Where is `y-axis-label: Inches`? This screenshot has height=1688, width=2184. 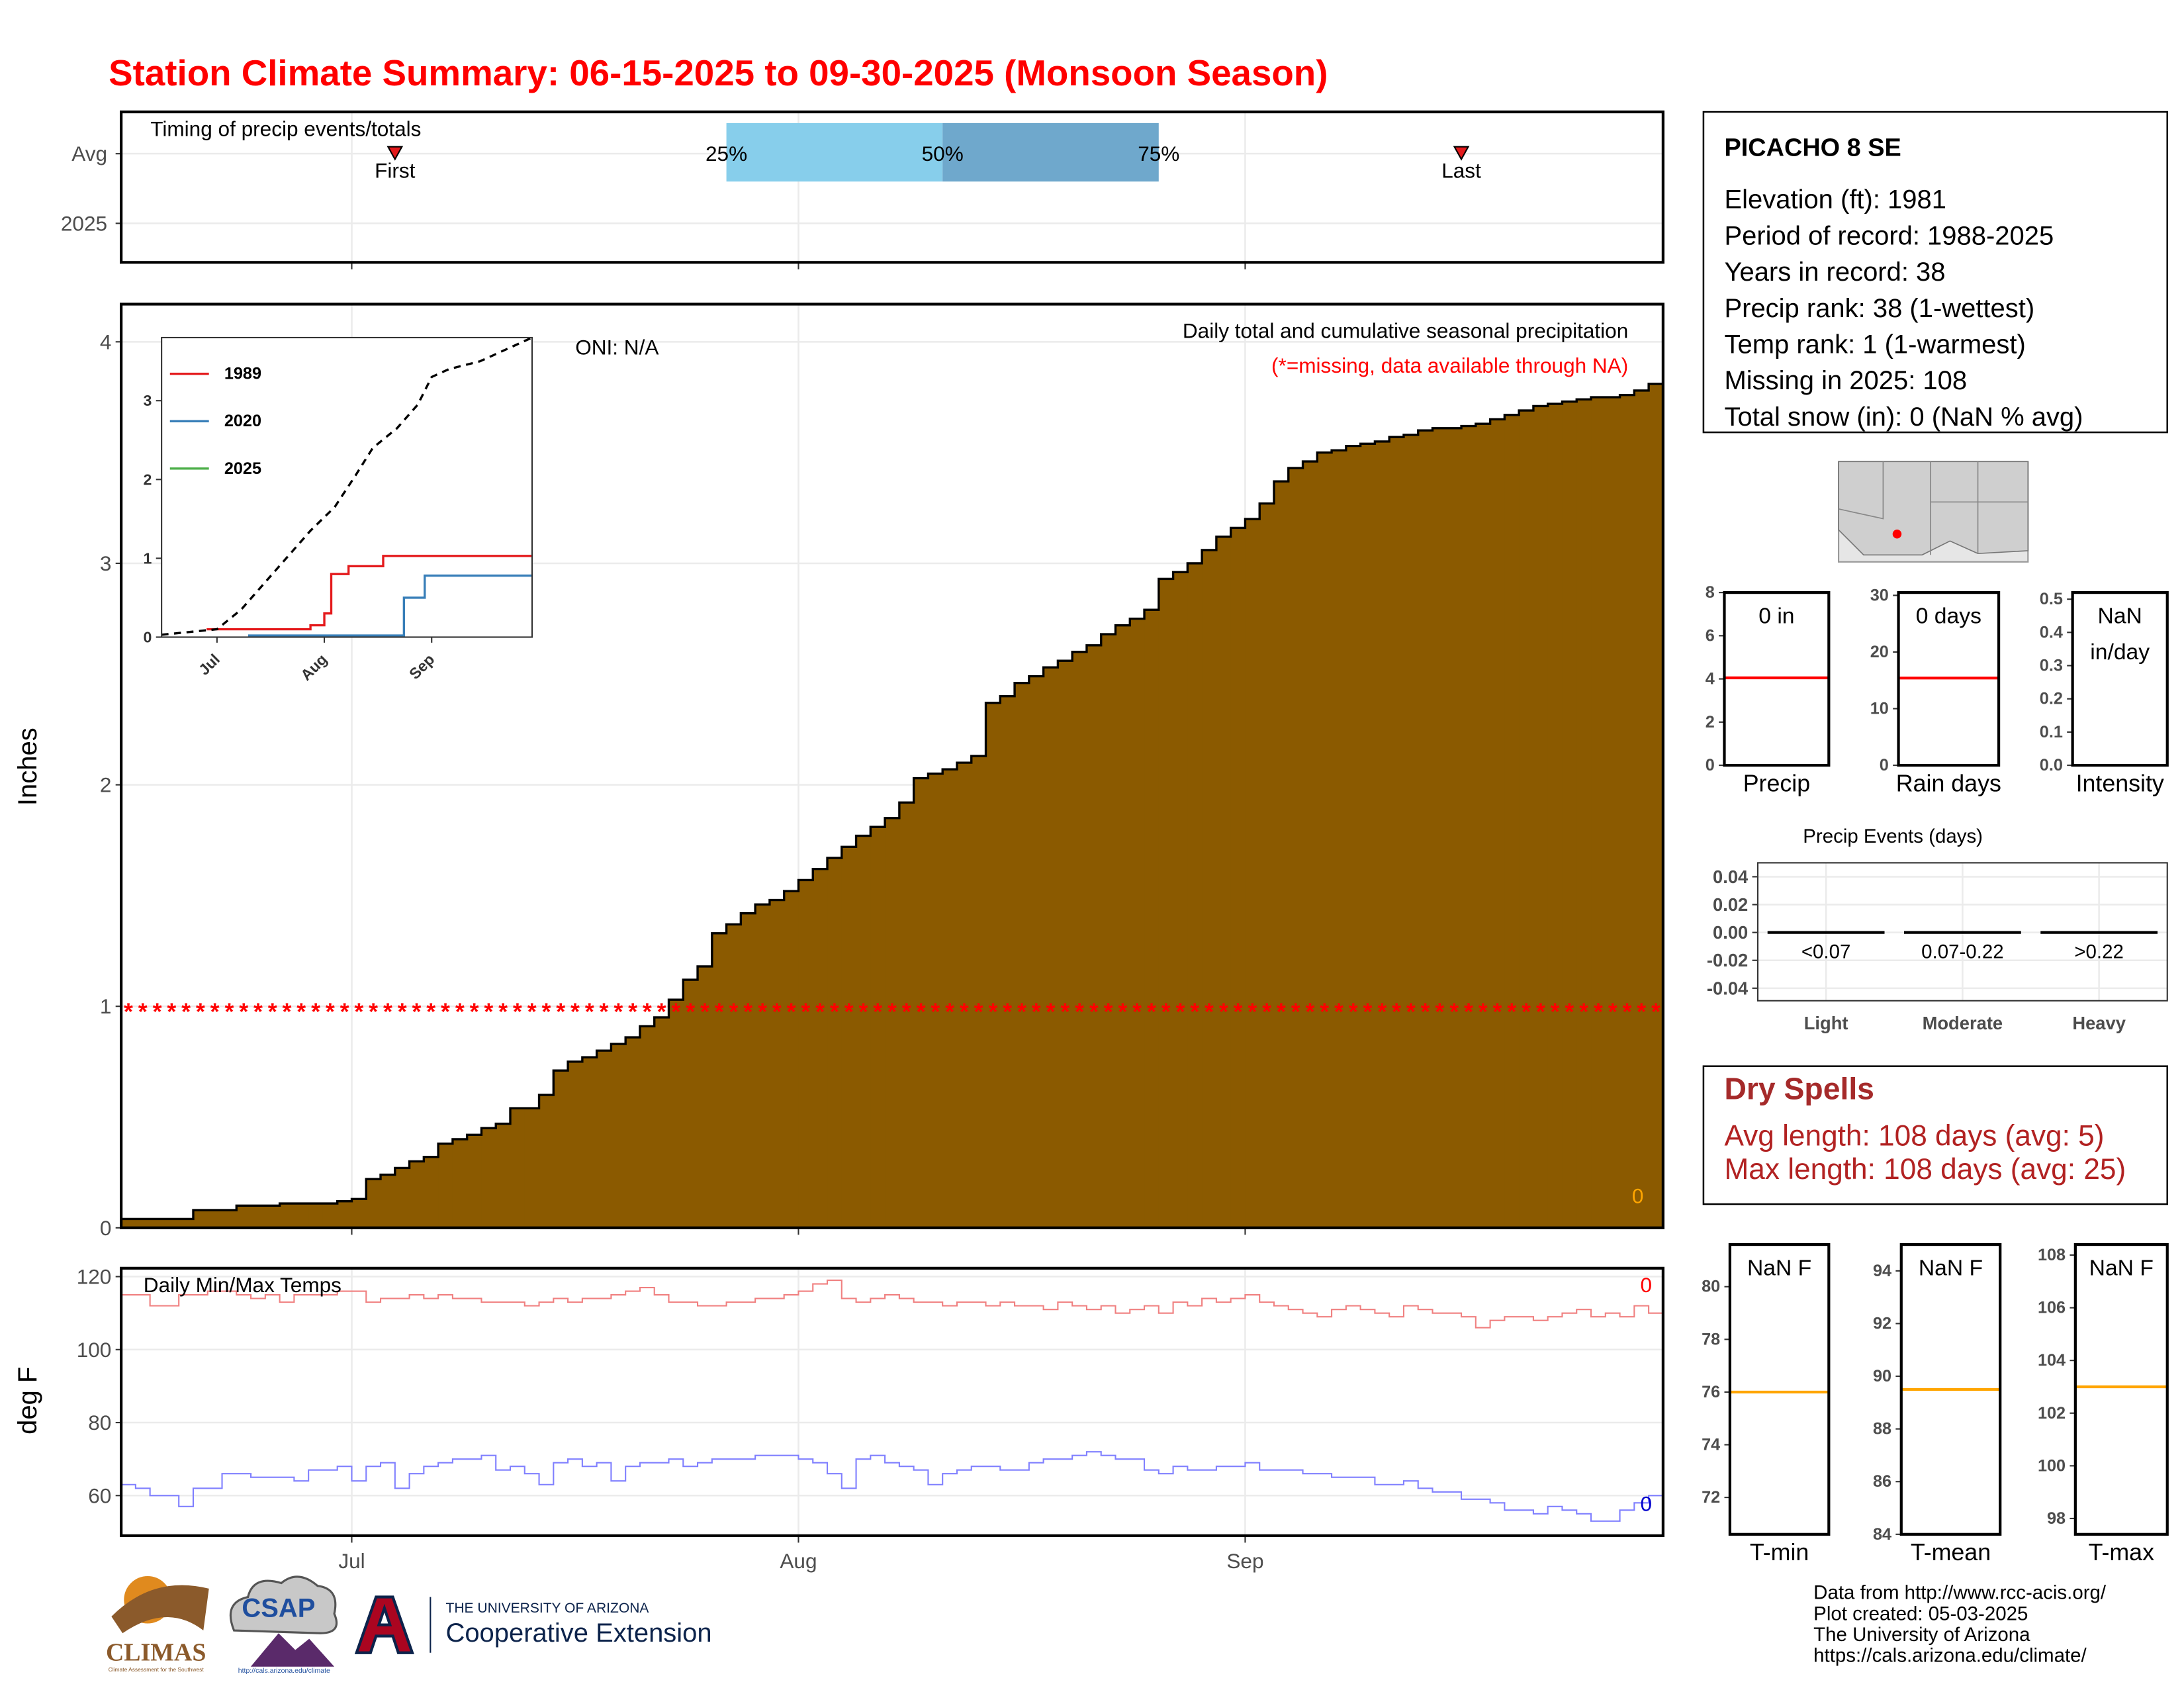 y-axis-label: Inches is located at coordinates (28, 766).